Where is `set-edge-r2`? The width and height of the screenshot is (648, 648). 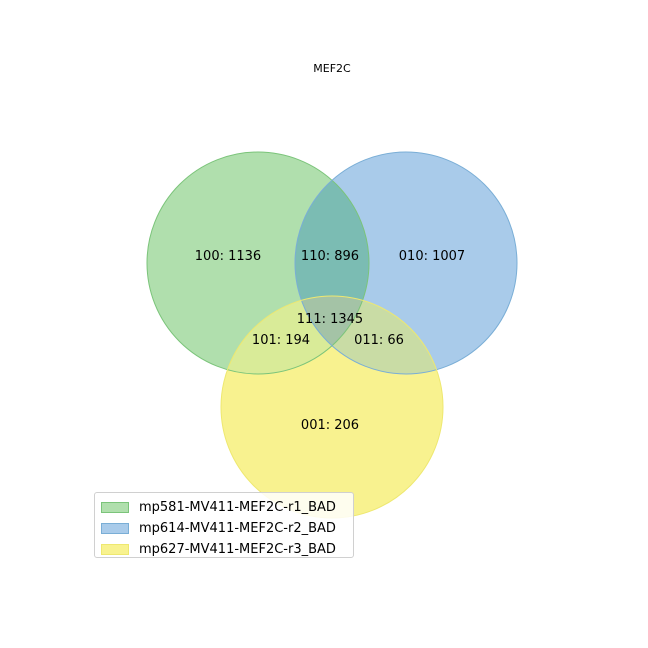 set-edge-r2 is located at coordinates (406, 263).